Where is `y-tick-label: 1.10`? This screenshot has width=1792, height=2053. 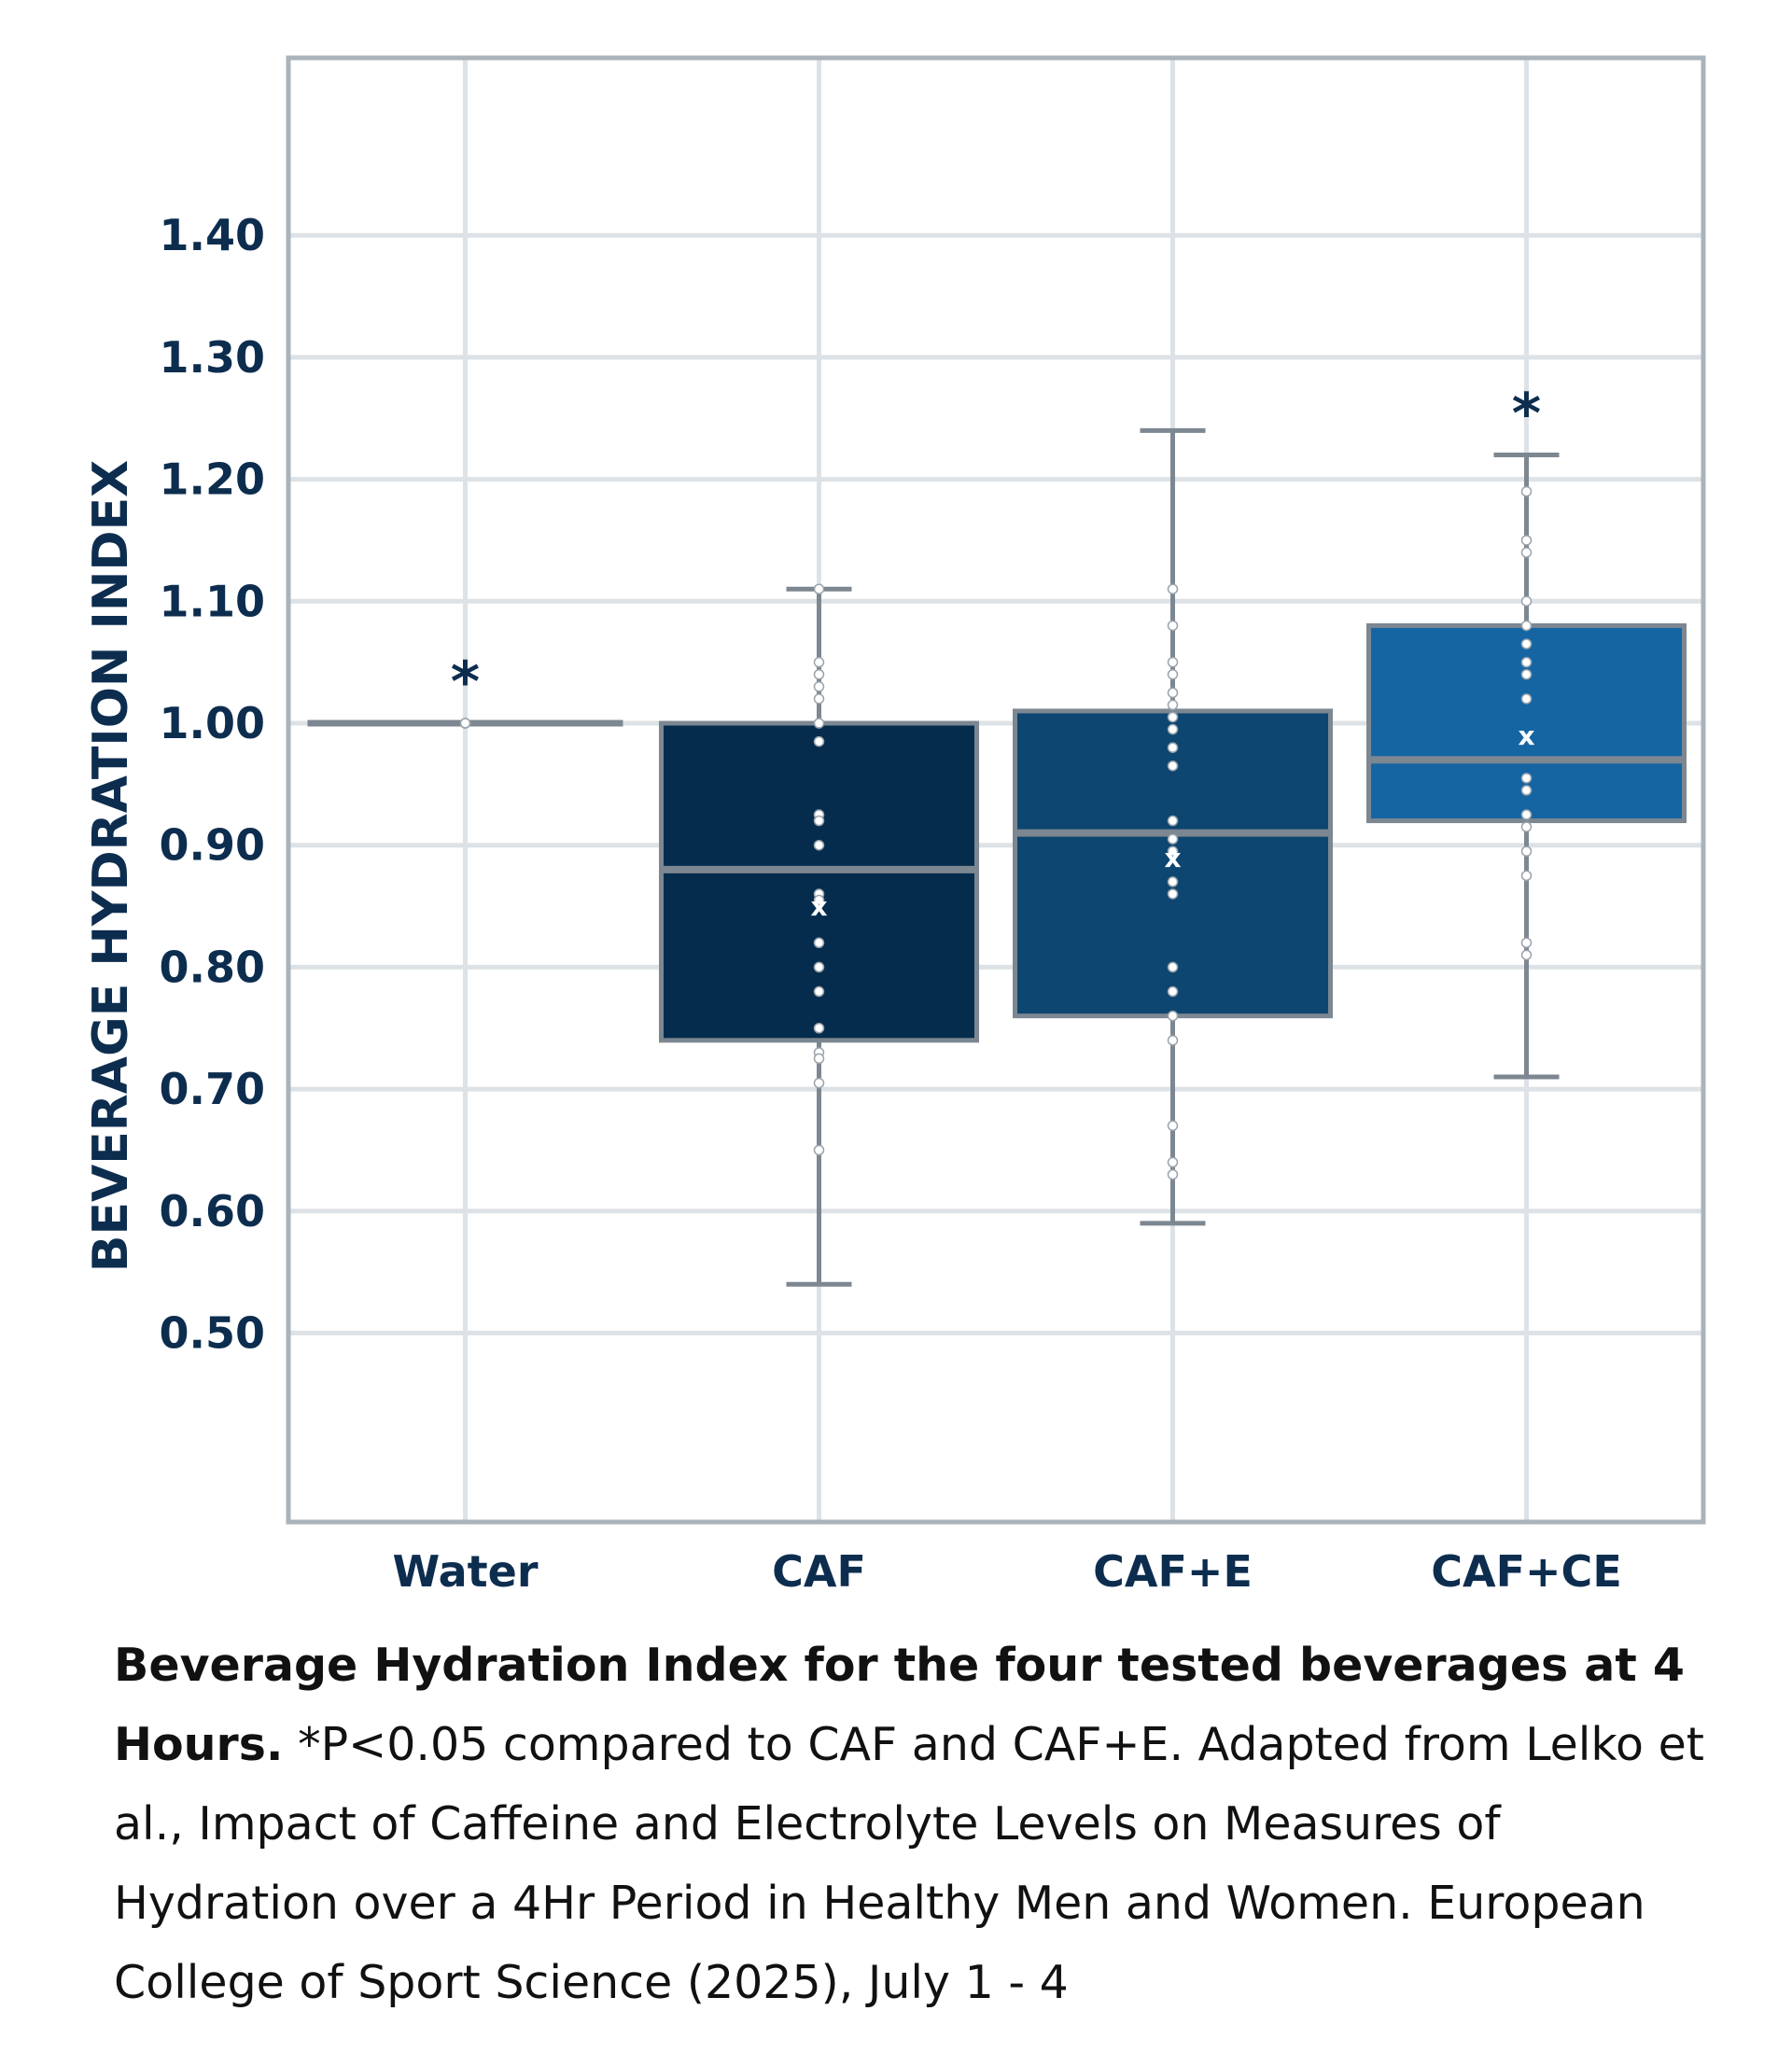 y-tick-label: 1.10 is located at coordinates (213, 601).